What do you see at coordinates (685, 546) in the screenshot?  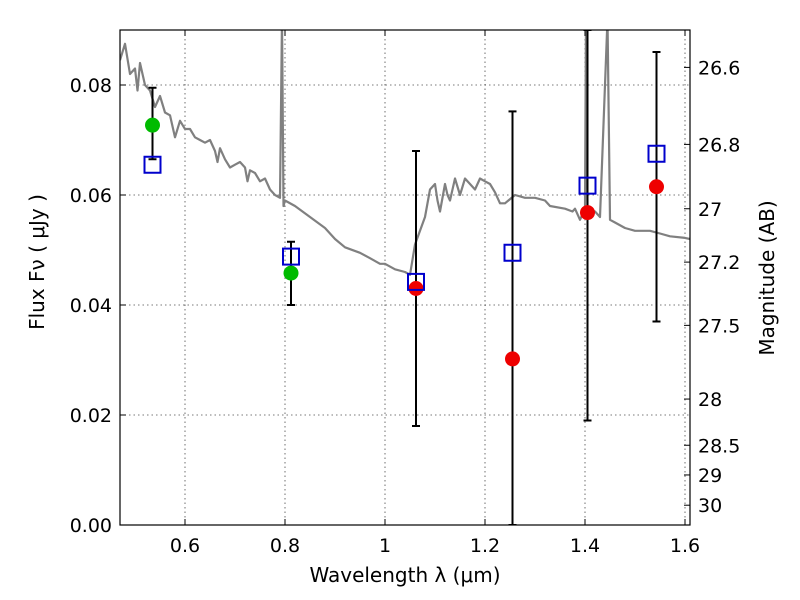 I see `x-tick-label: 1.6` at bounding box center [685, 546].